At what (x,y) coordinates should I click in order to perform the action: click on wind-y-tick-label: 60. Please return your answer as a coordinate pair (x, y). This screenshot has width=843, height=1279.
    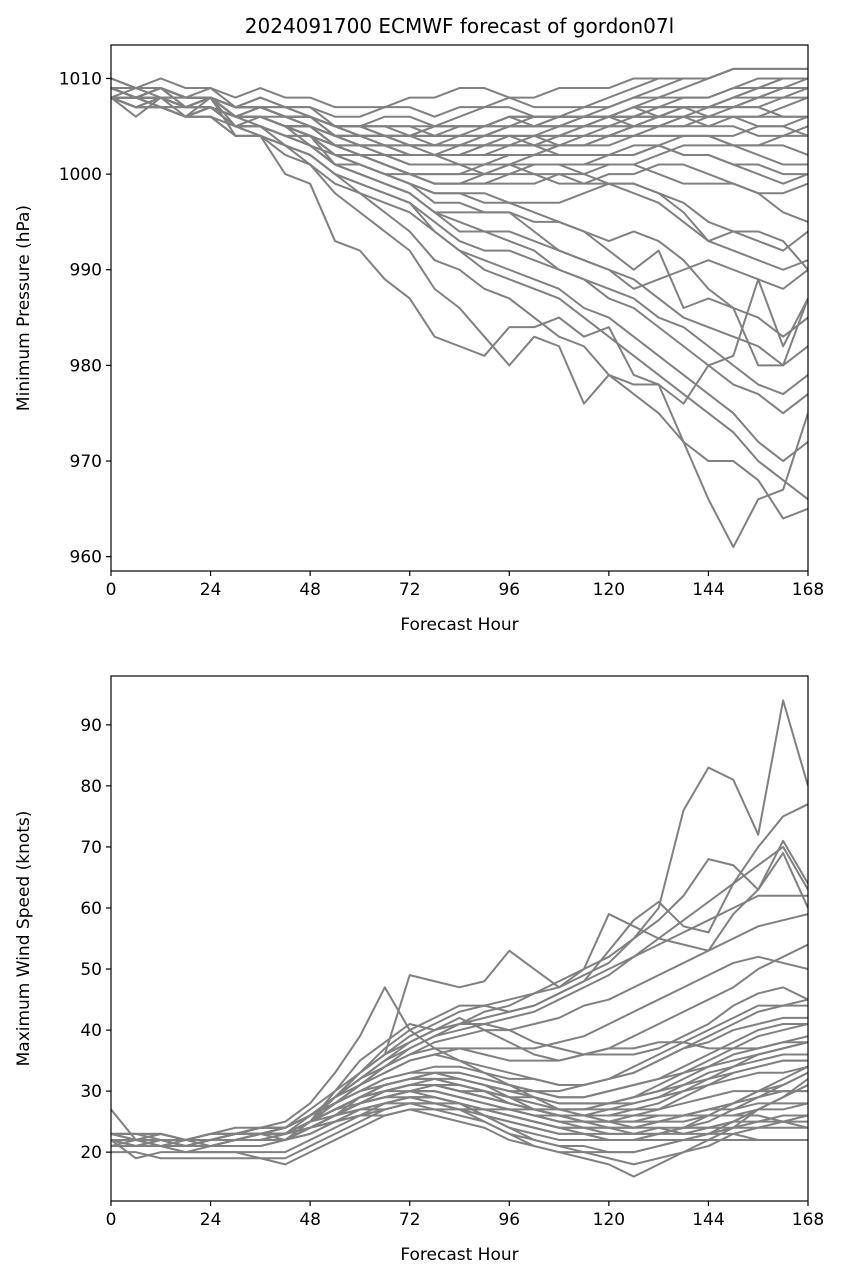
    Looking at the image, I should click on (91, 909).